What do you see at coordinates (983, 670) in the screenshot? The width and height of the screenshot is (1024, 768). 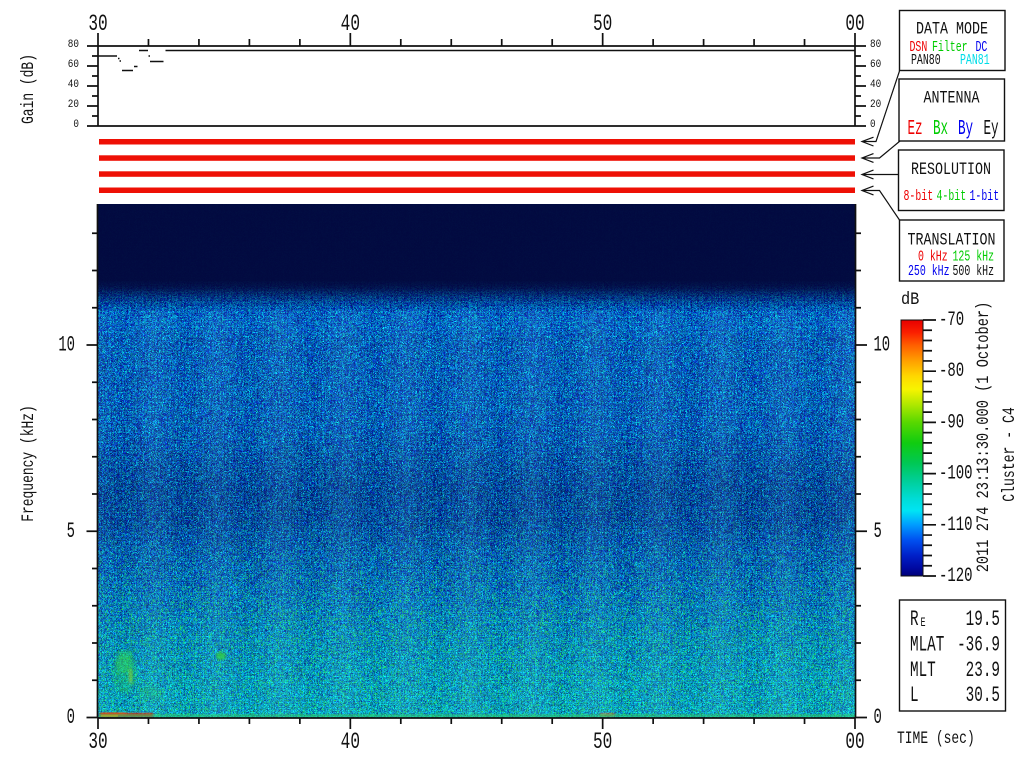 I see `svg-text: 23.9` at bounding box center [983, 670].